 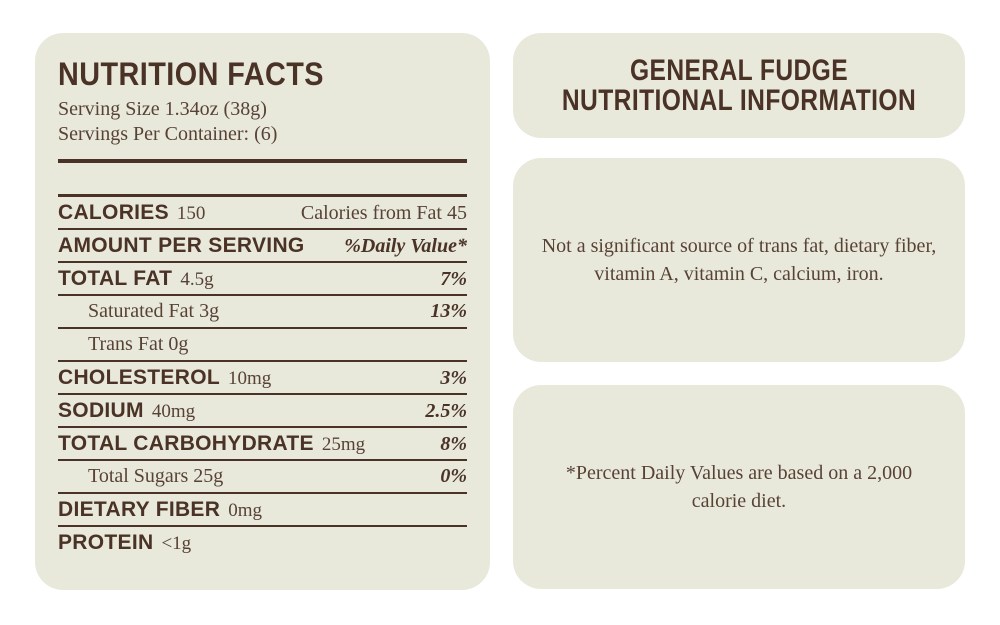 I want to click on row-label: TOTAL CARBOHYDRATE, so click(x=186, y=443).